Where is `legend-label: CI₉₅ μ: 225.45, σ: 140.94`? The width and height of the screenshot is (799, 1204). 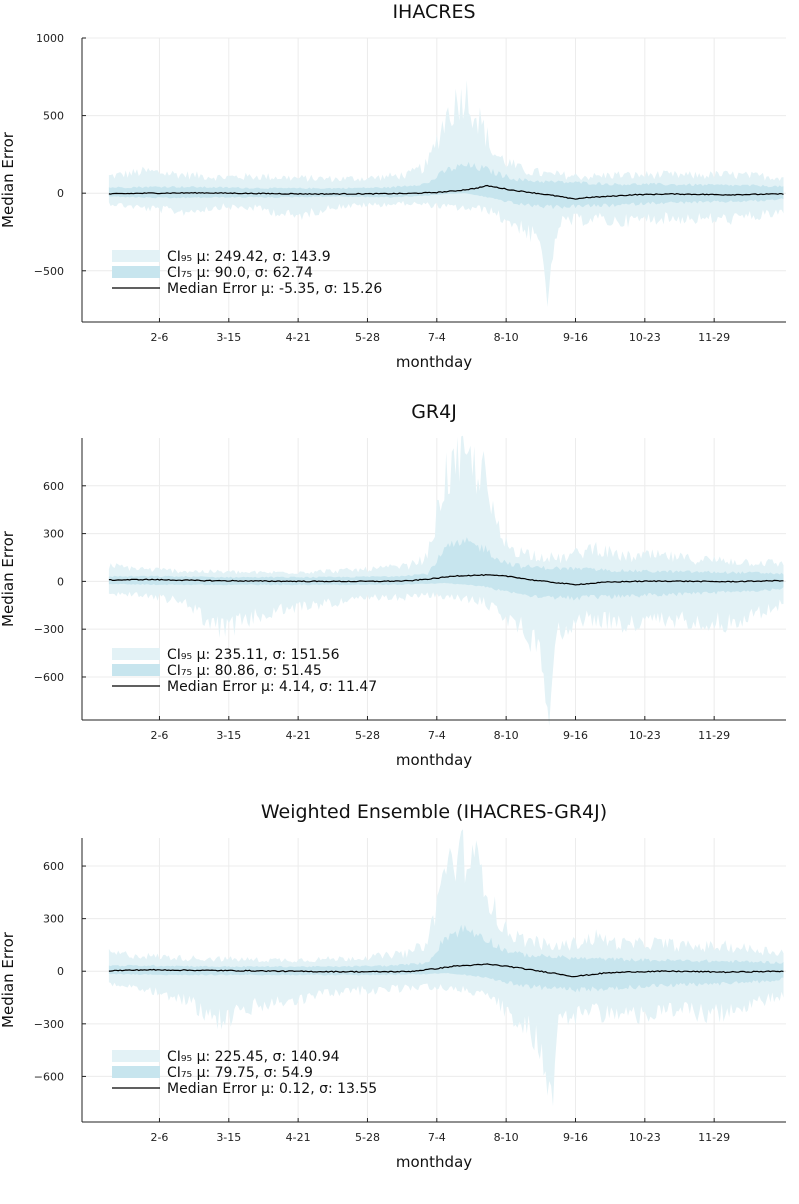
legend-label: CI₉₅ μ: 225.45, σ: 140.94 is located at coordinates (253, 1057).